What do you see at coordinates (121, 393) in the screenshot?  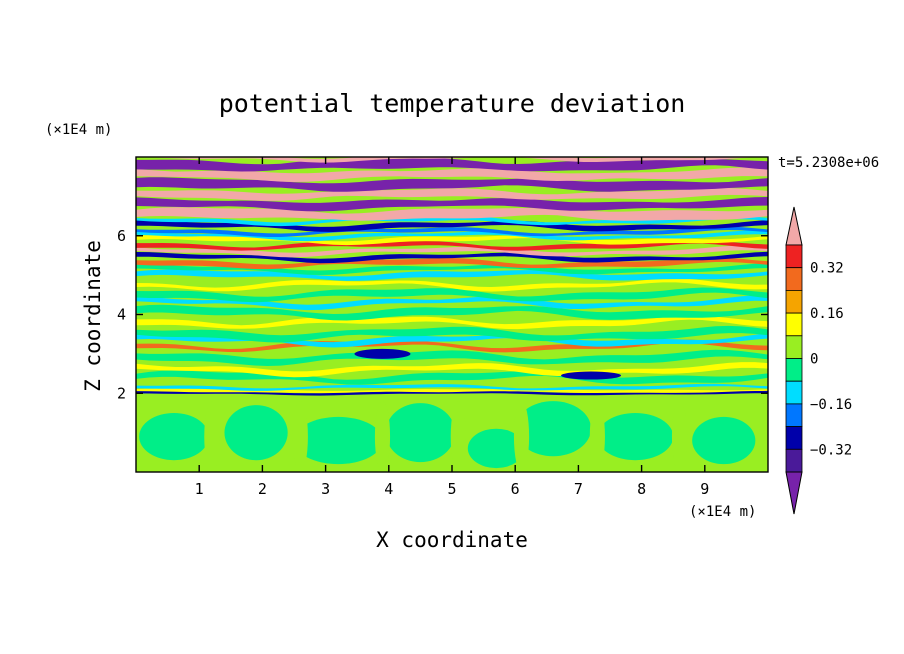 I see `y-tick-label: 2` at bounding box center [121, 393].